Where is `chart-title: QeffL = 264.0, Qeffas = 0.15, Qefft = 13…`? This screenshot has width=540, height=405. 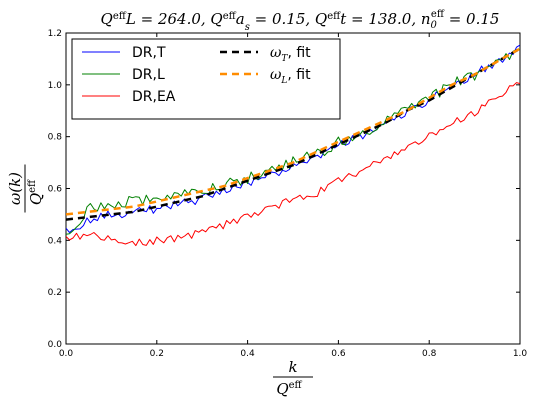 chart-title: QeffL = 264.0, Qeffas = 0.15, Qefft = 13… is located at coordinates (300, 21).